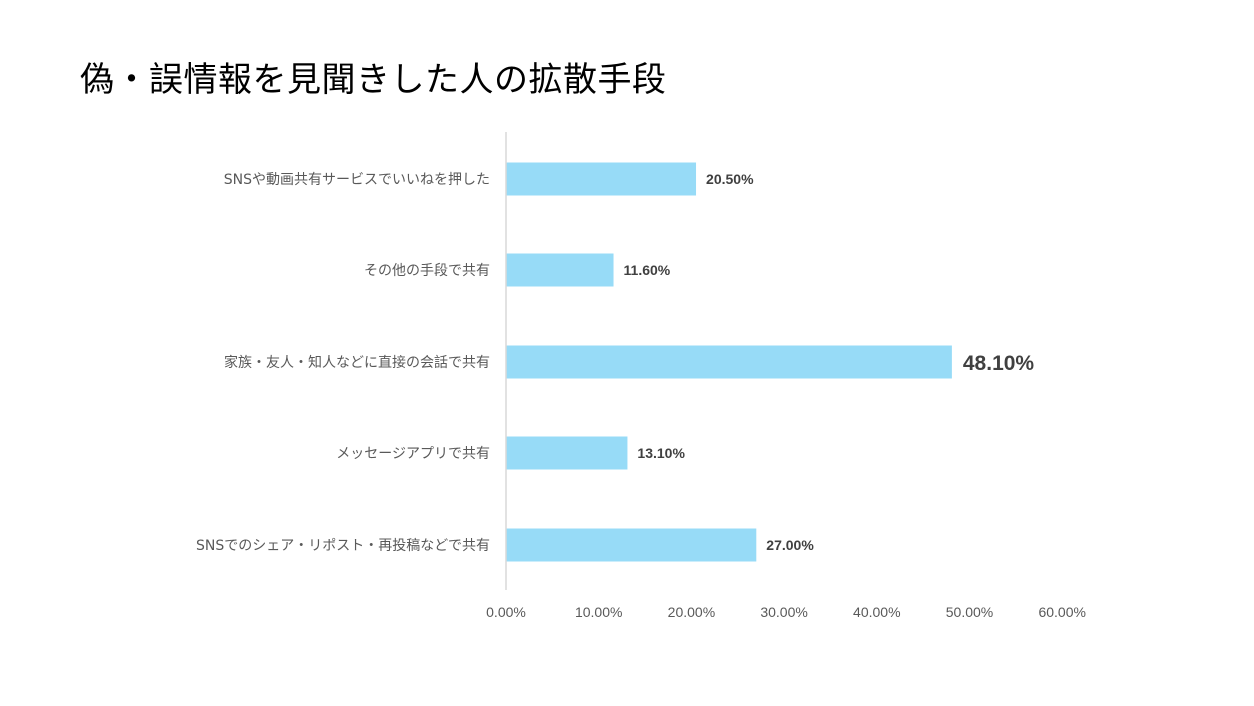 Image resolution: width=1254 pixels, height=706 pixels. What do you see at coordinates (357, 180) in the screenshot?
I see `category-label-1: SNSや動画共有サービスでいいねを押した` at bounding box center [357, 180].